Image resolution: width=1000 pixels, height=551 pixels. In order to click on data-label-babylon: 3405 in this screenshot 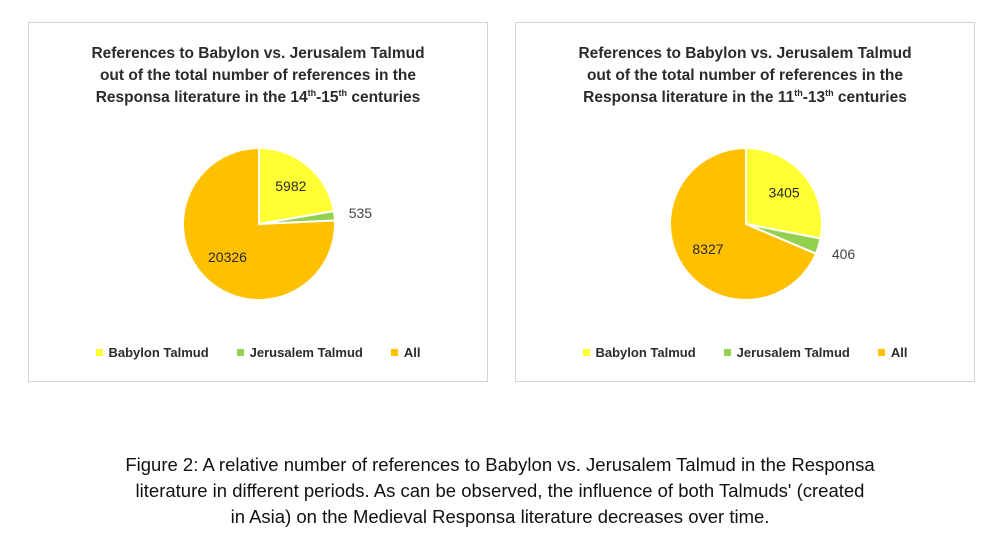, I will do `click(784, 193)`.